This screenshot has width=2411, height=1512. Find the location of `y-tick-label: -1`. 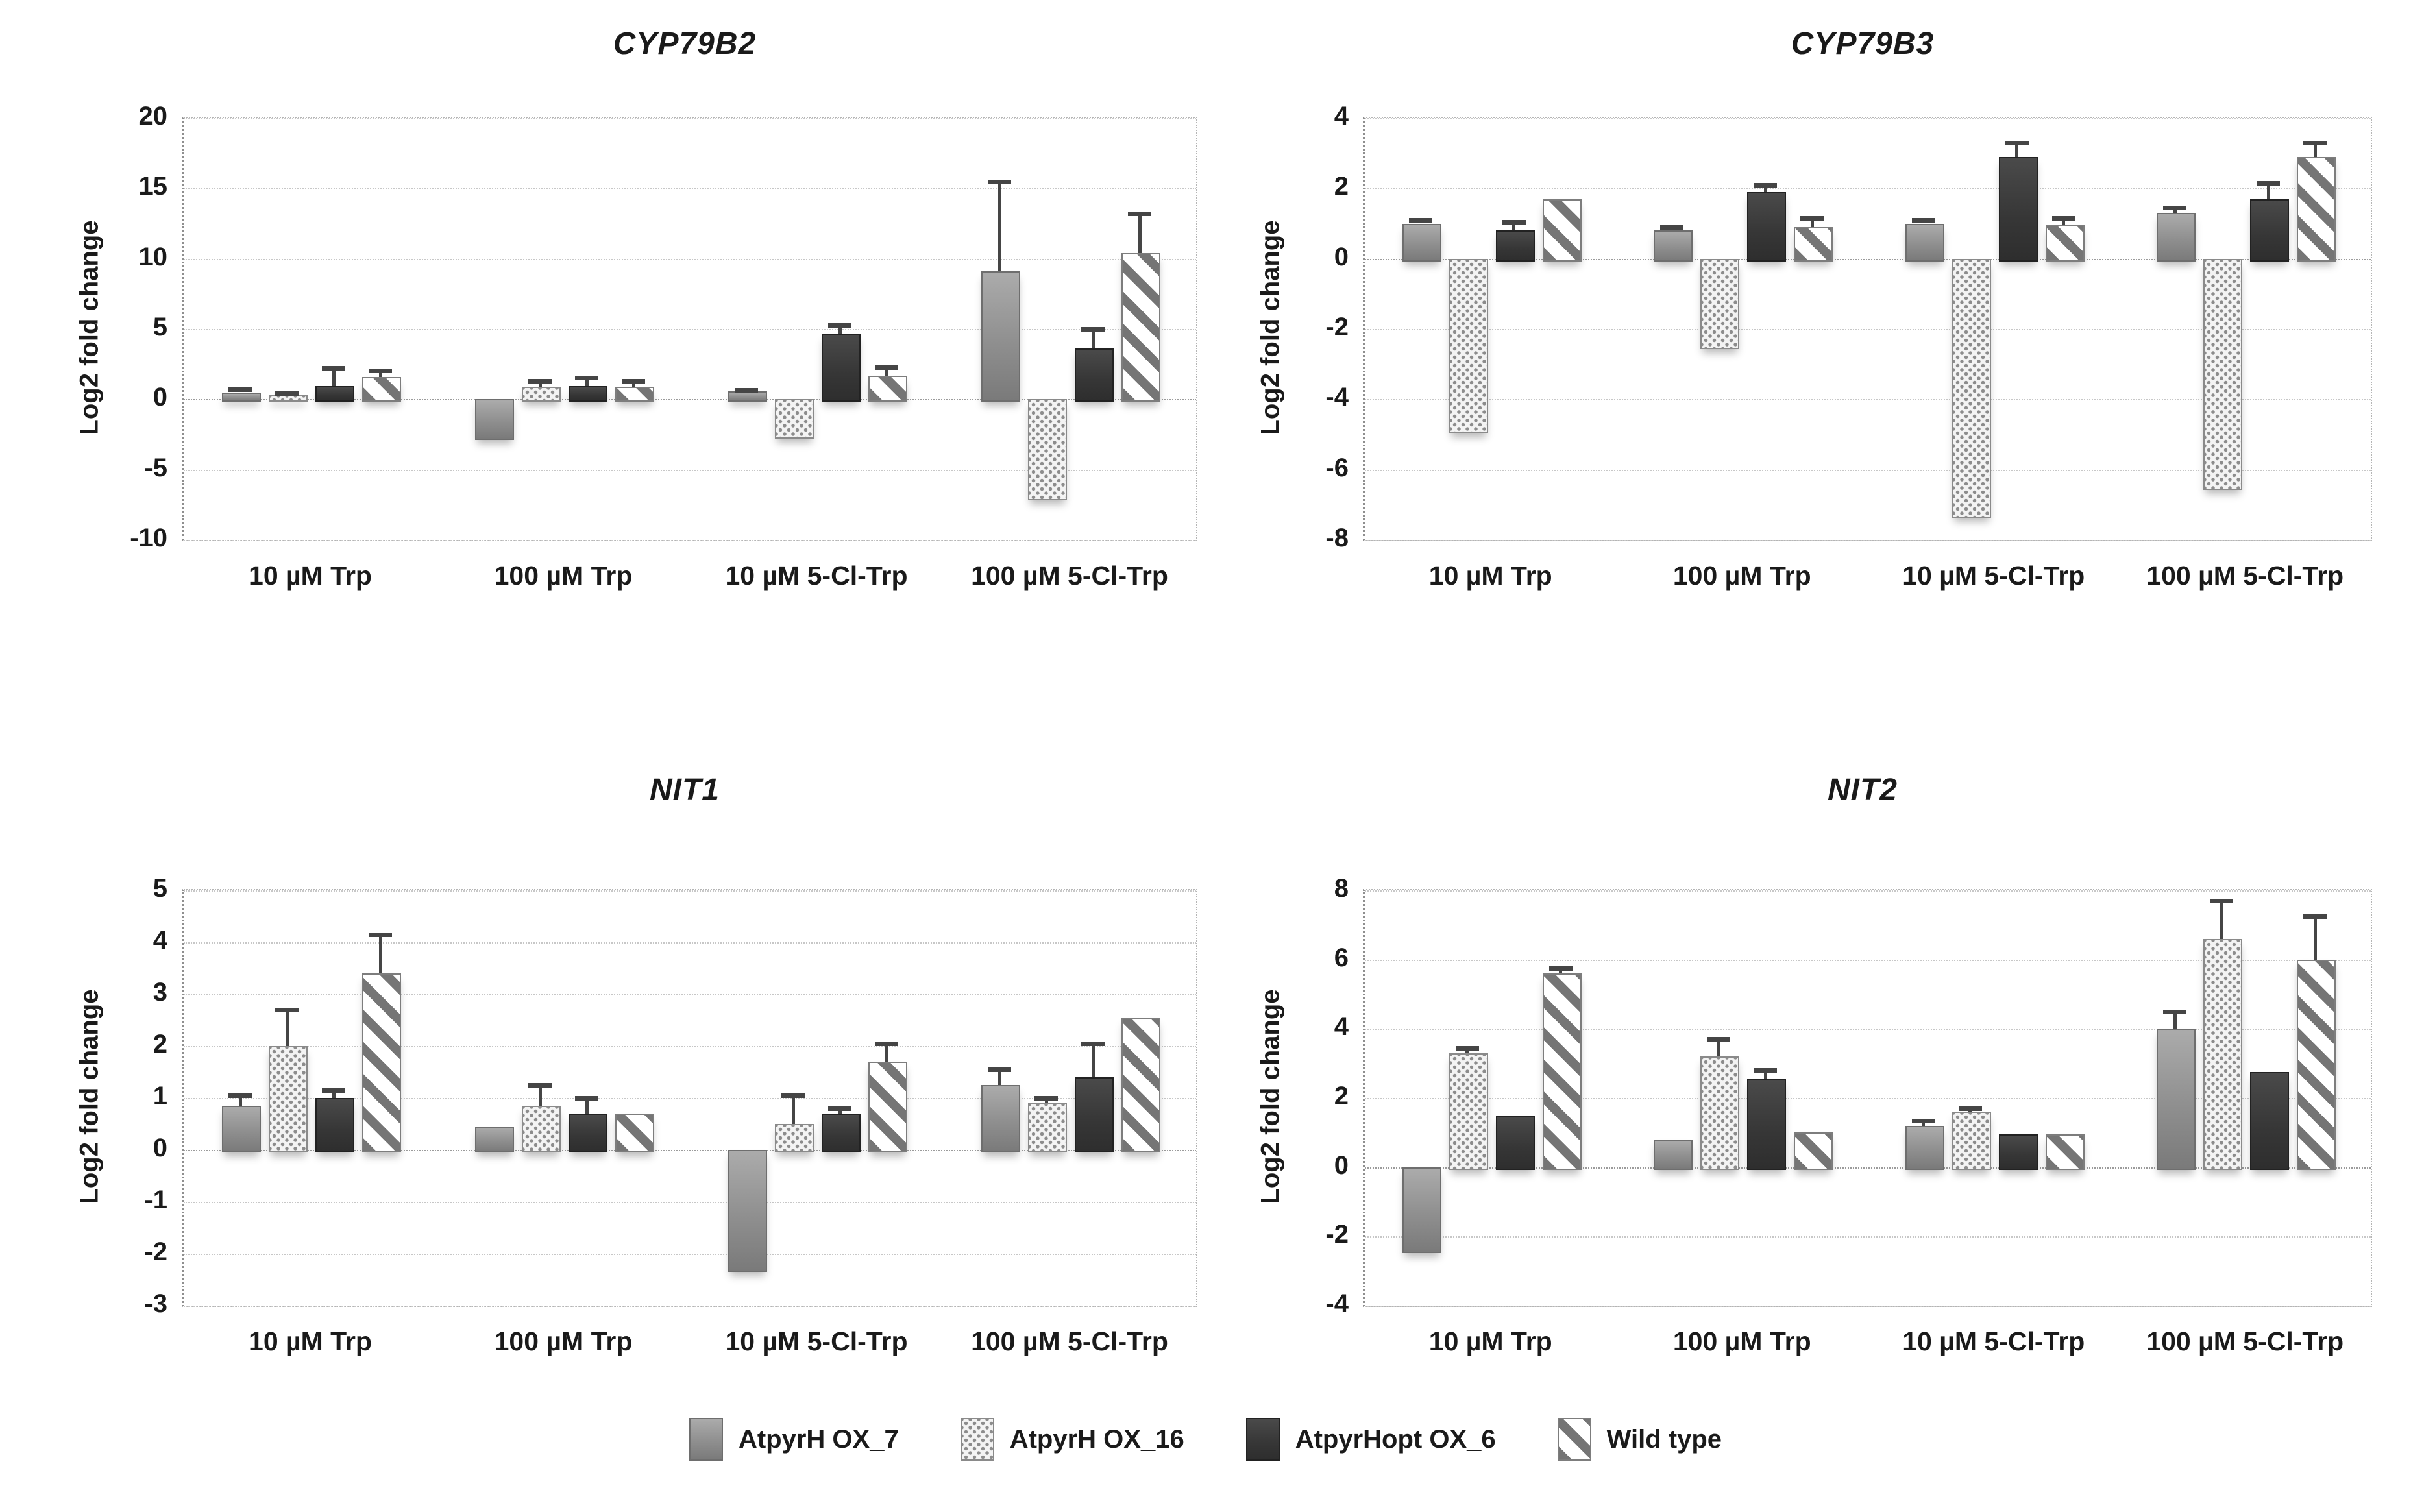

y-tick-label: -1 is located at coordinates (155, 1200).